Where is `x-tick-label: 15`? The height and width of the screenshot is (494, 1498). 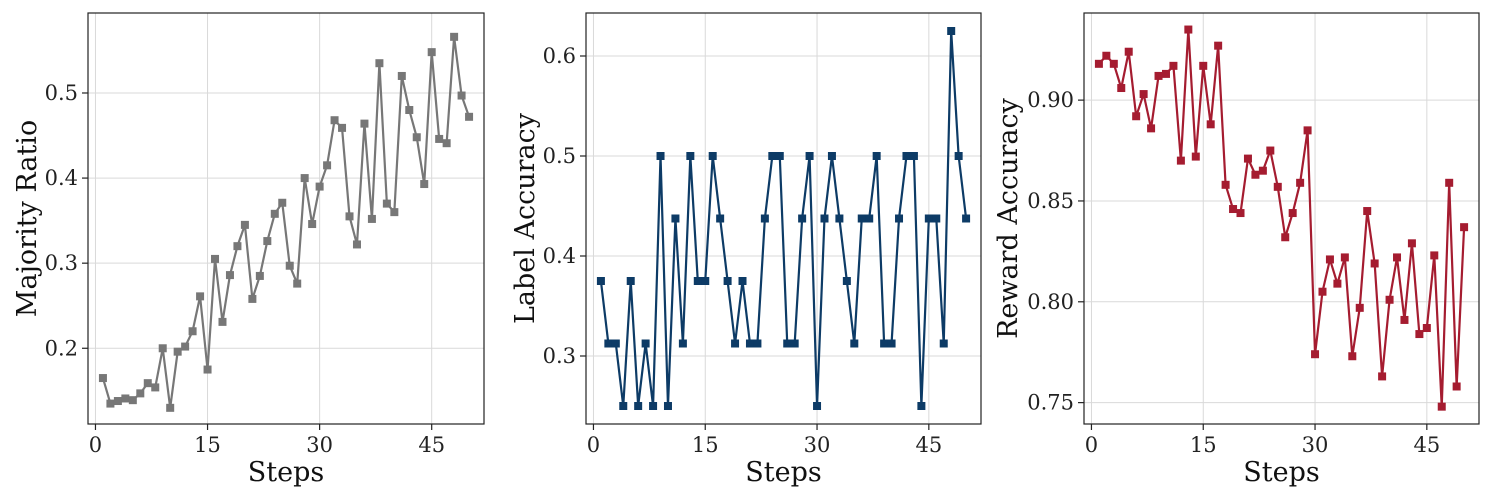 x-tick-label: 15 is located at coordinates (207, 445).